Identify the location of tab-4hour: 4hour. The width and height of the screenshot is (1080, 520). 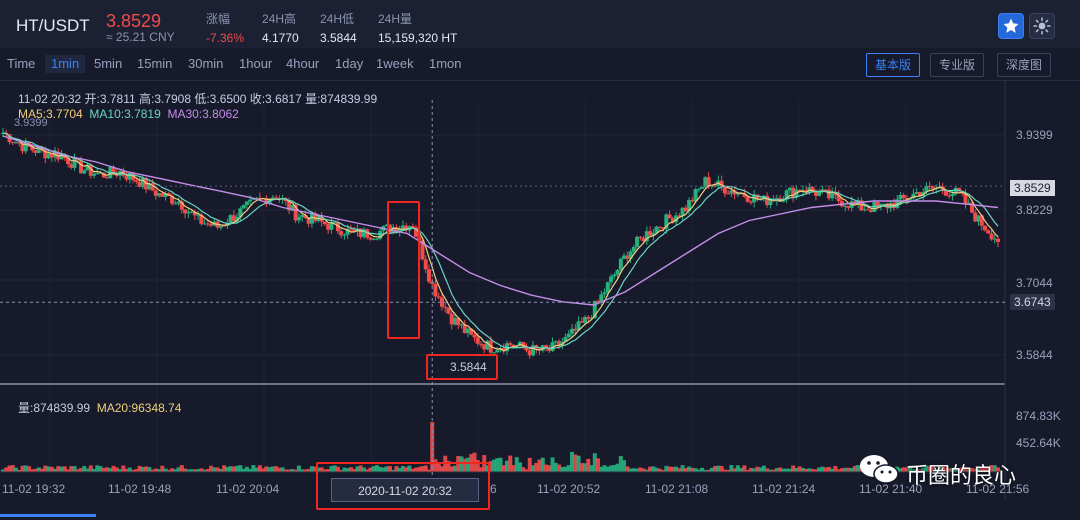
(303, 63).